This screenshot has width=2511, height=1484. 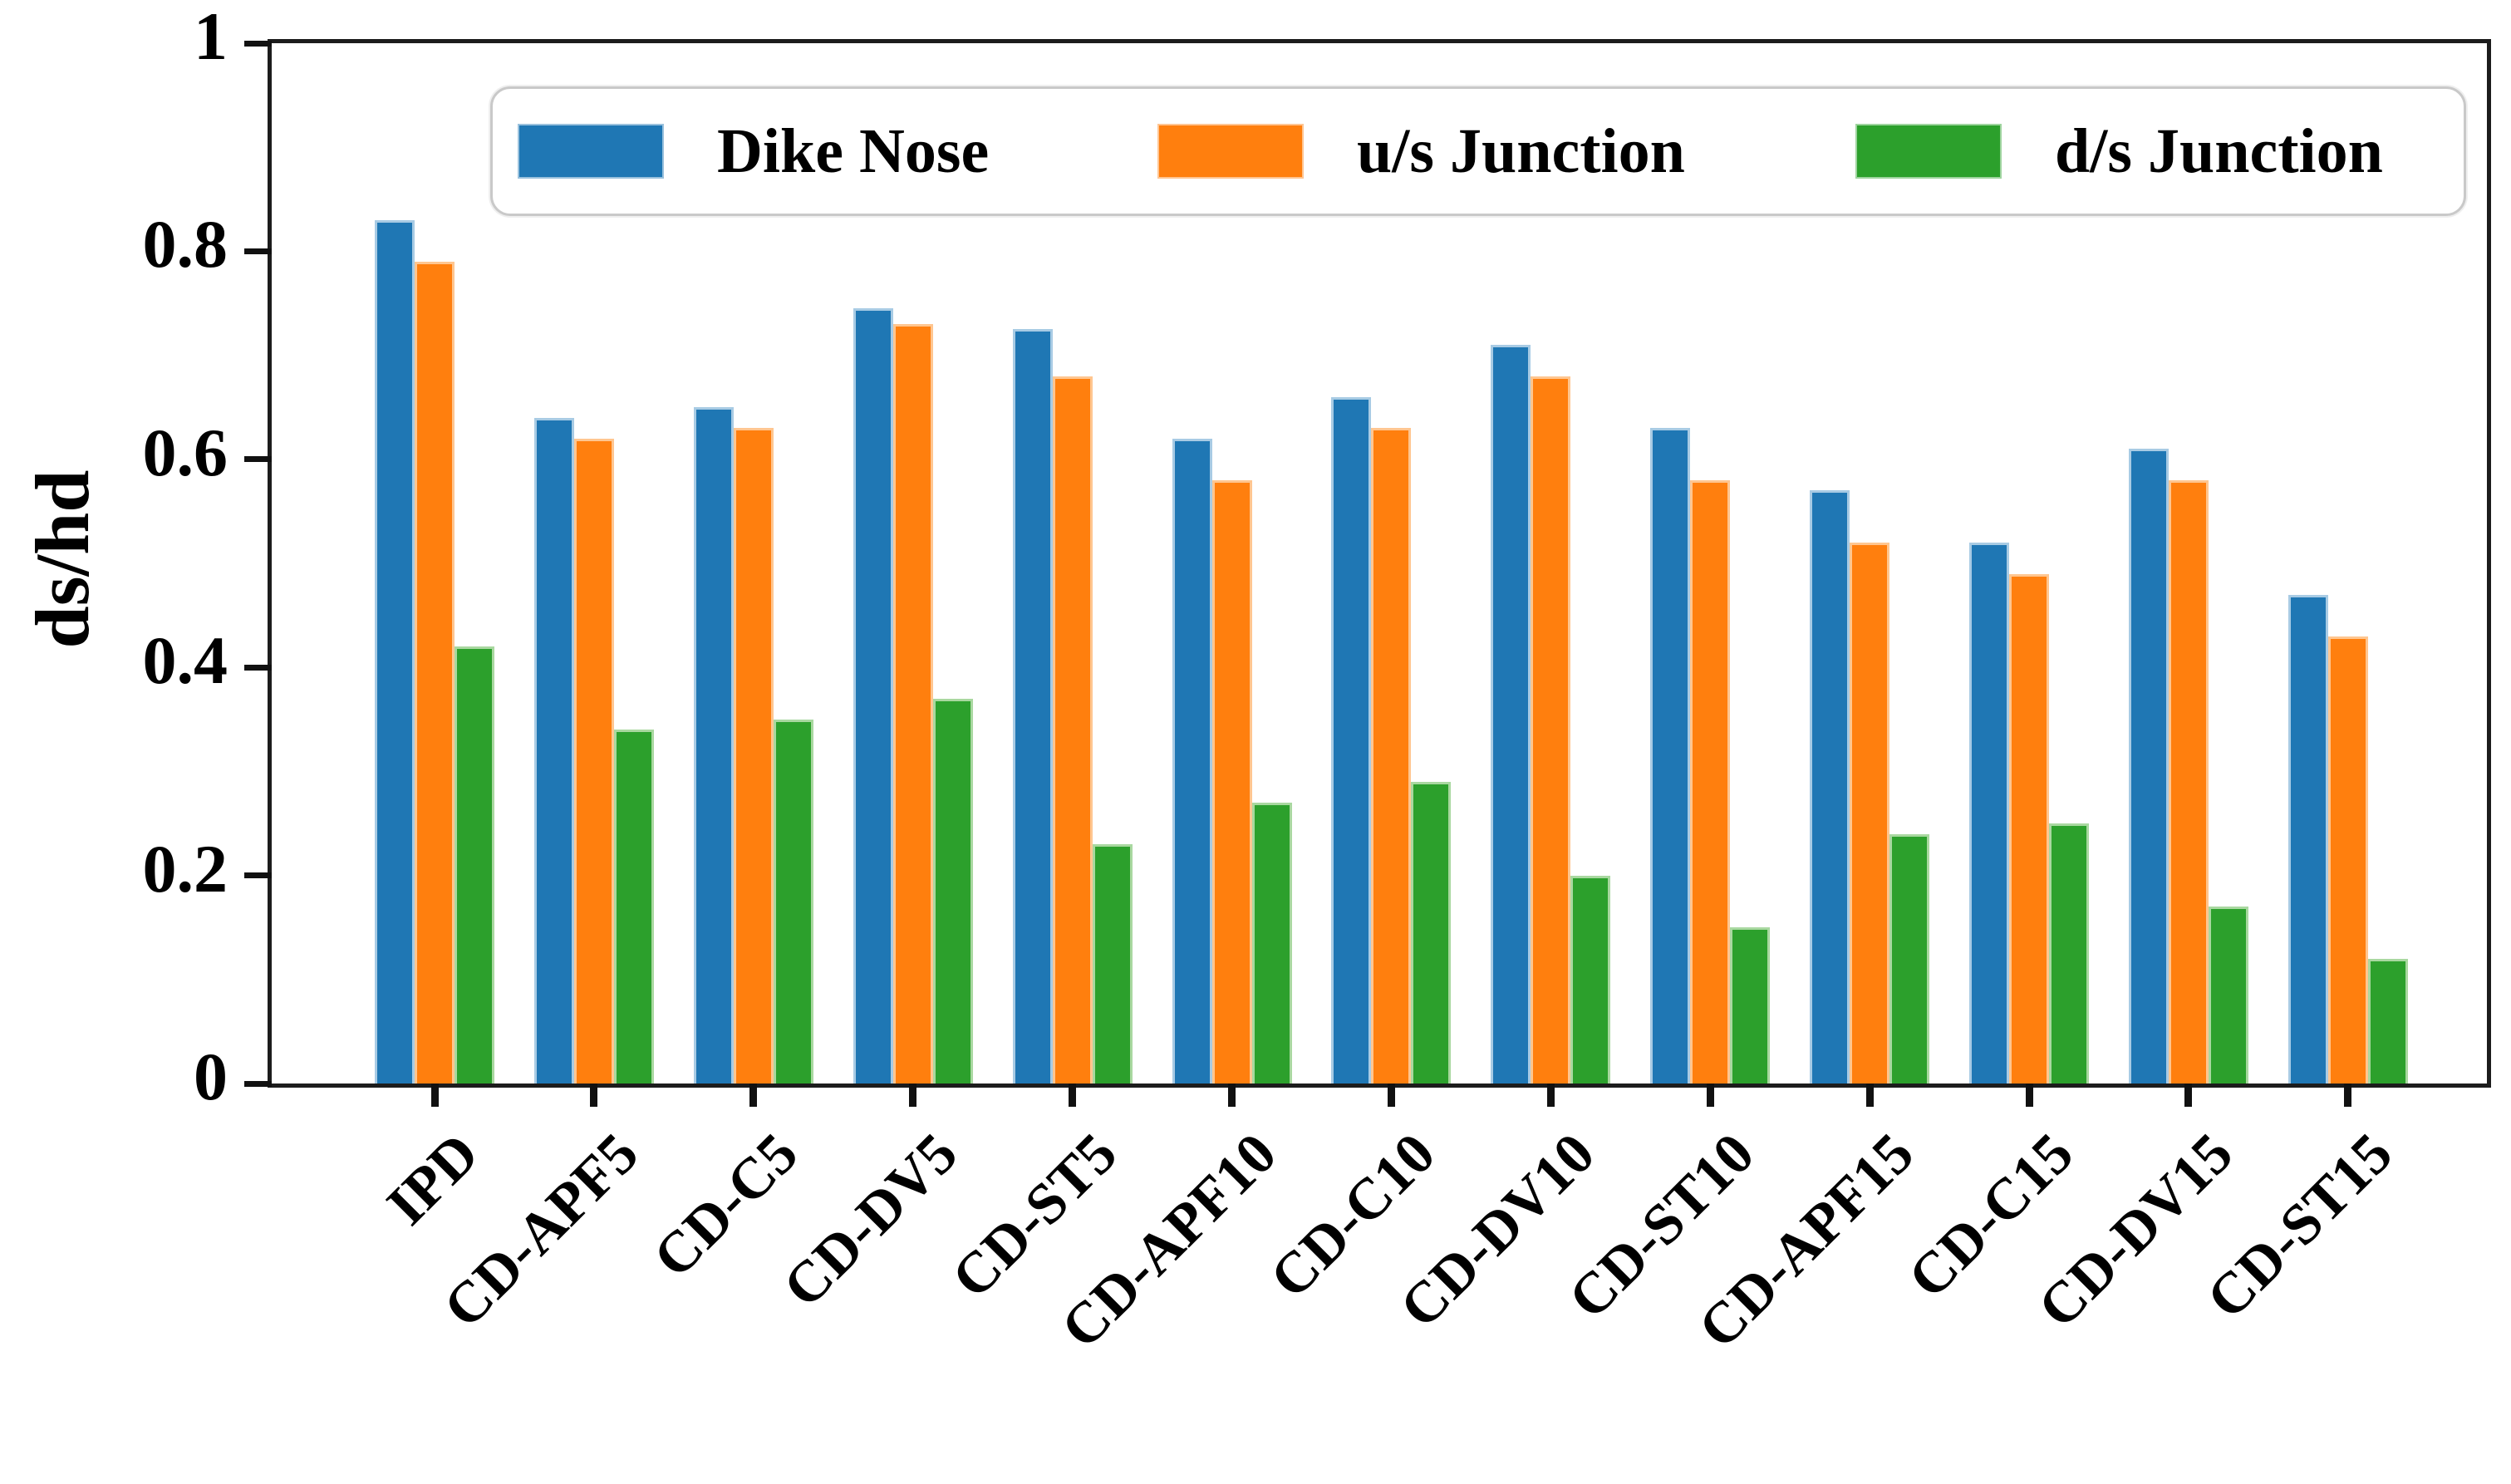 I want to click on bar-u-s-junction-cd-c5, so click(x=753, y=756).